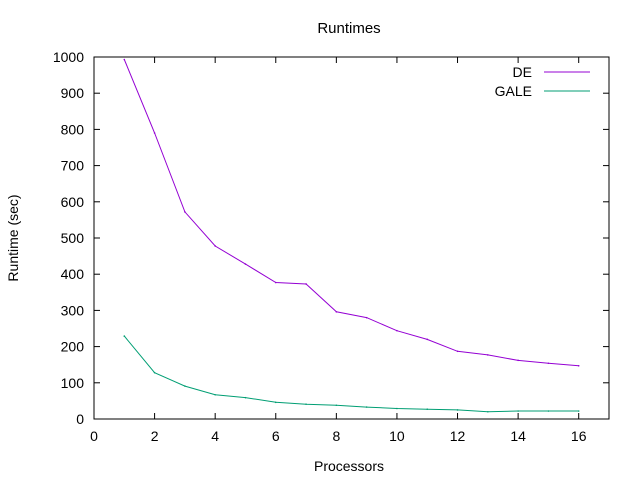 The height and width of the screenshot is (480, 640). What do you see at coordinates (522, 72) in the screenshot?
I see `legend-label-de: DE` at bounding box center [522, 72].